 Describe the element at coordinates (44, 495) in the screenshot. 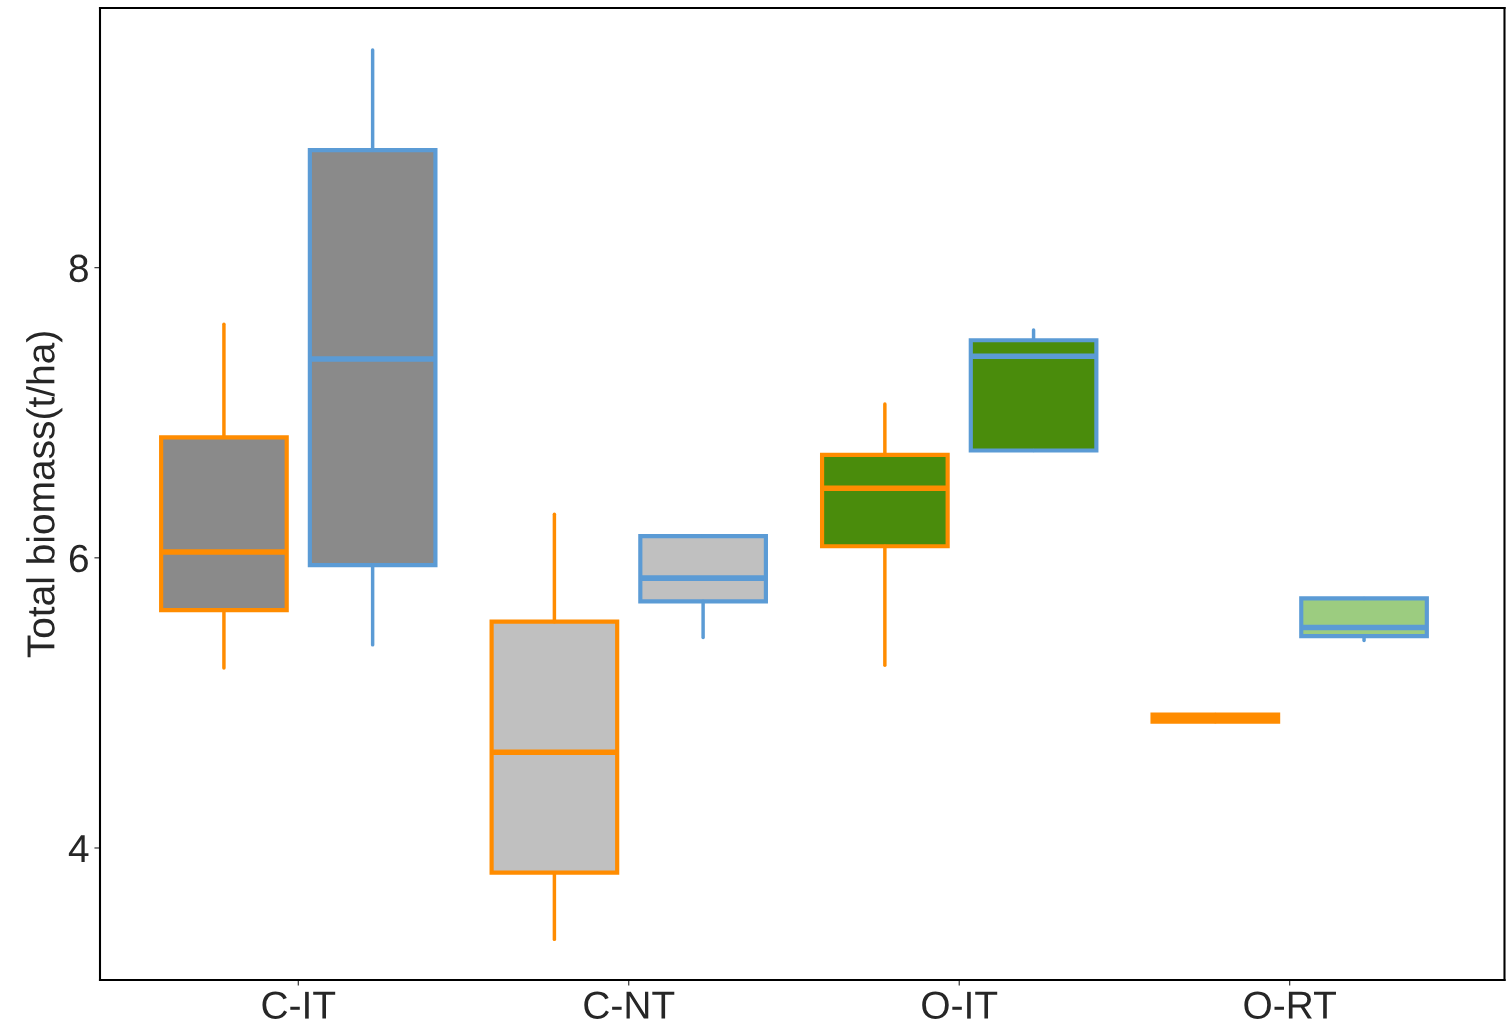

I see `y-axis-title: Total biomass(t/ha)` at that location.